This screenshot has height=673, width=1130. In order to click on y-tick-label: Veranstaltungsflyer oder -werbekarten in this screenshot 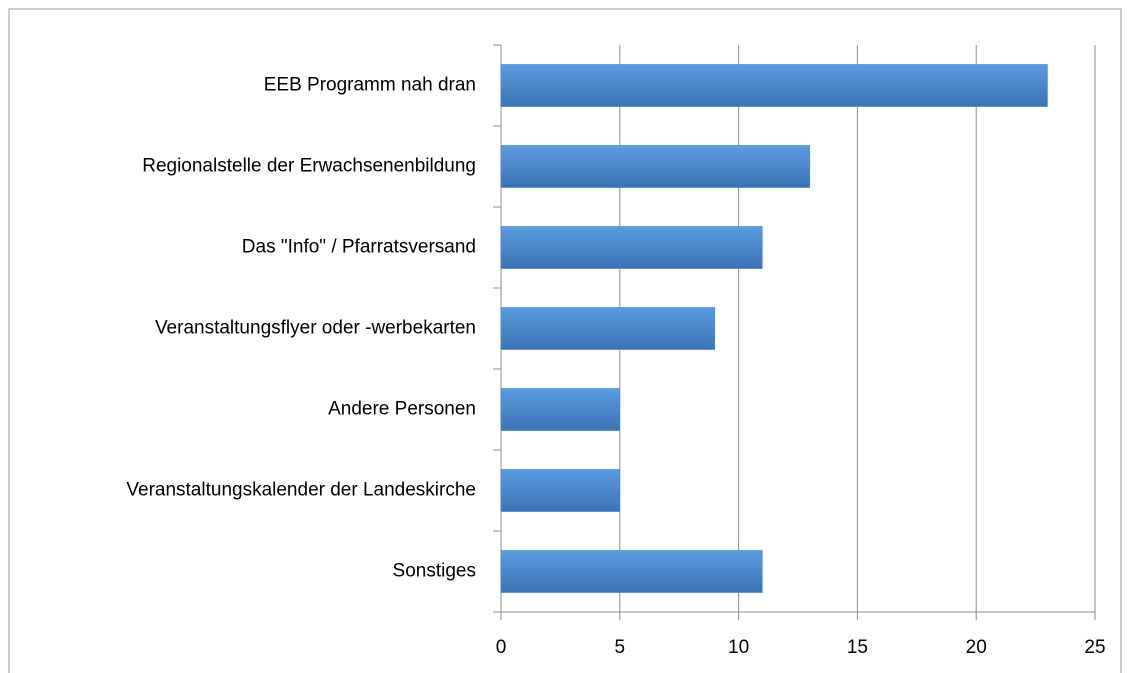, I will do `click(315, 328)`.